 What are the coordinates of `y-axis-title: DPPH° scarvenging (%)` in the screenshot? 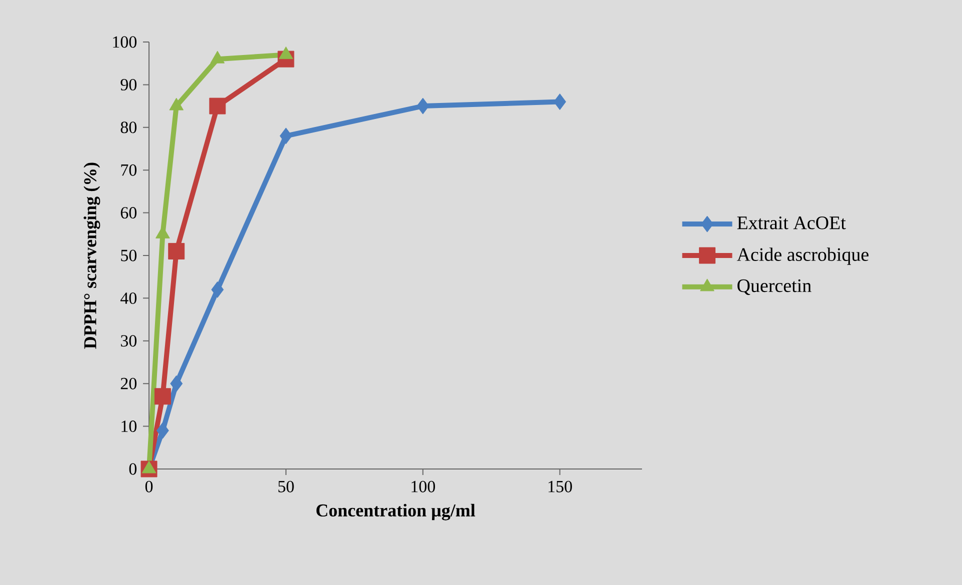 It's located at (92, 255).